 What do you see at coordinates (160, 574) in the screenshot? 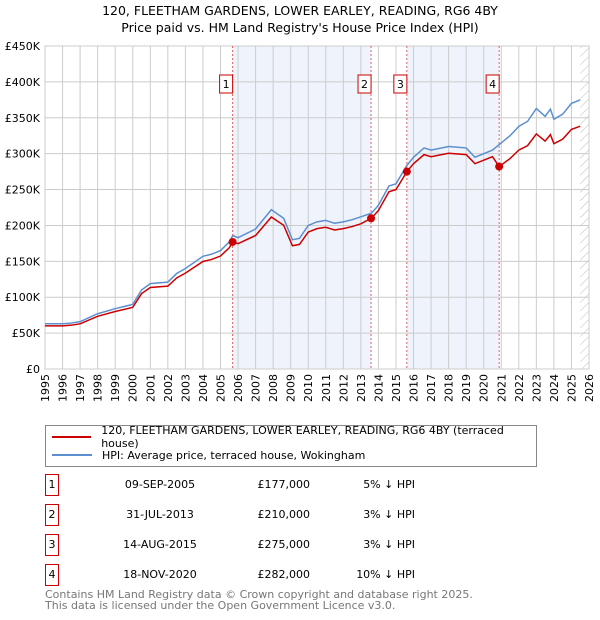
I see `sale-date: 18-NOV-2020` at bounding box center [160, 574].